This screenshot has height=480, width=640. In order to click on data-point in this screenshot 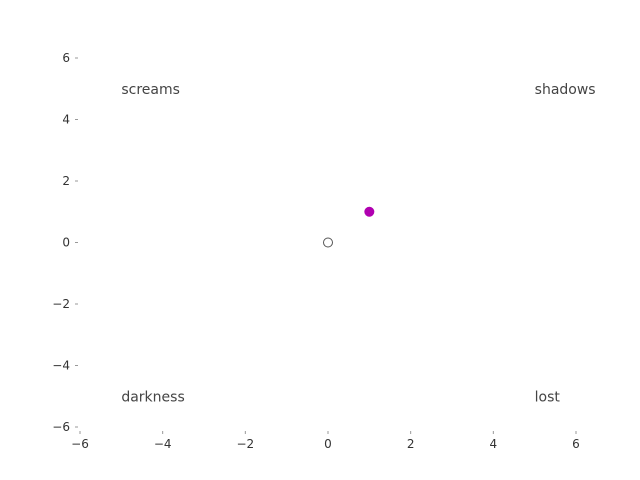, I will do `click(369, 211)`.